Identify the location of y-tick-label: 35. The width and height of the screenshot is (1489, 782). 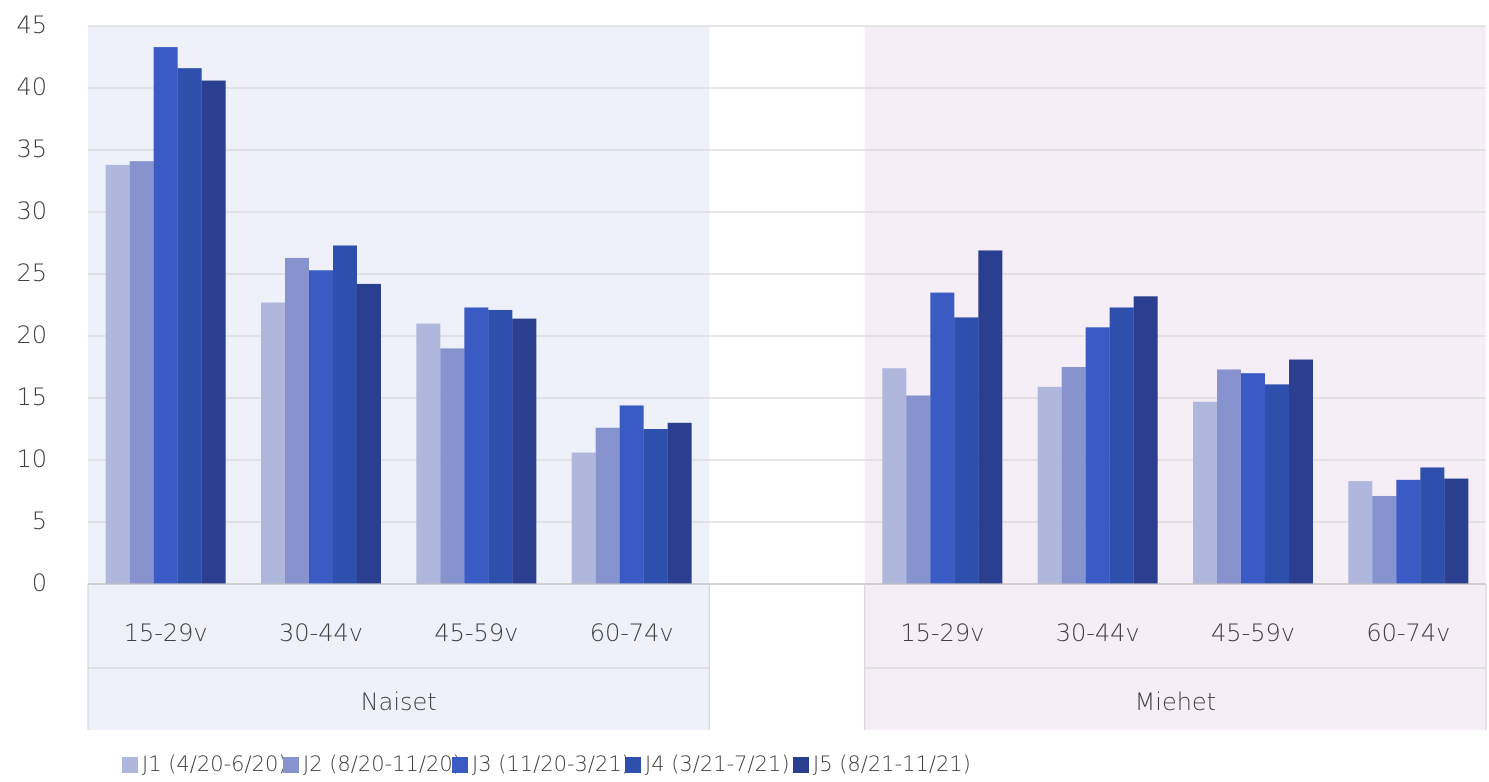
(31, 149).